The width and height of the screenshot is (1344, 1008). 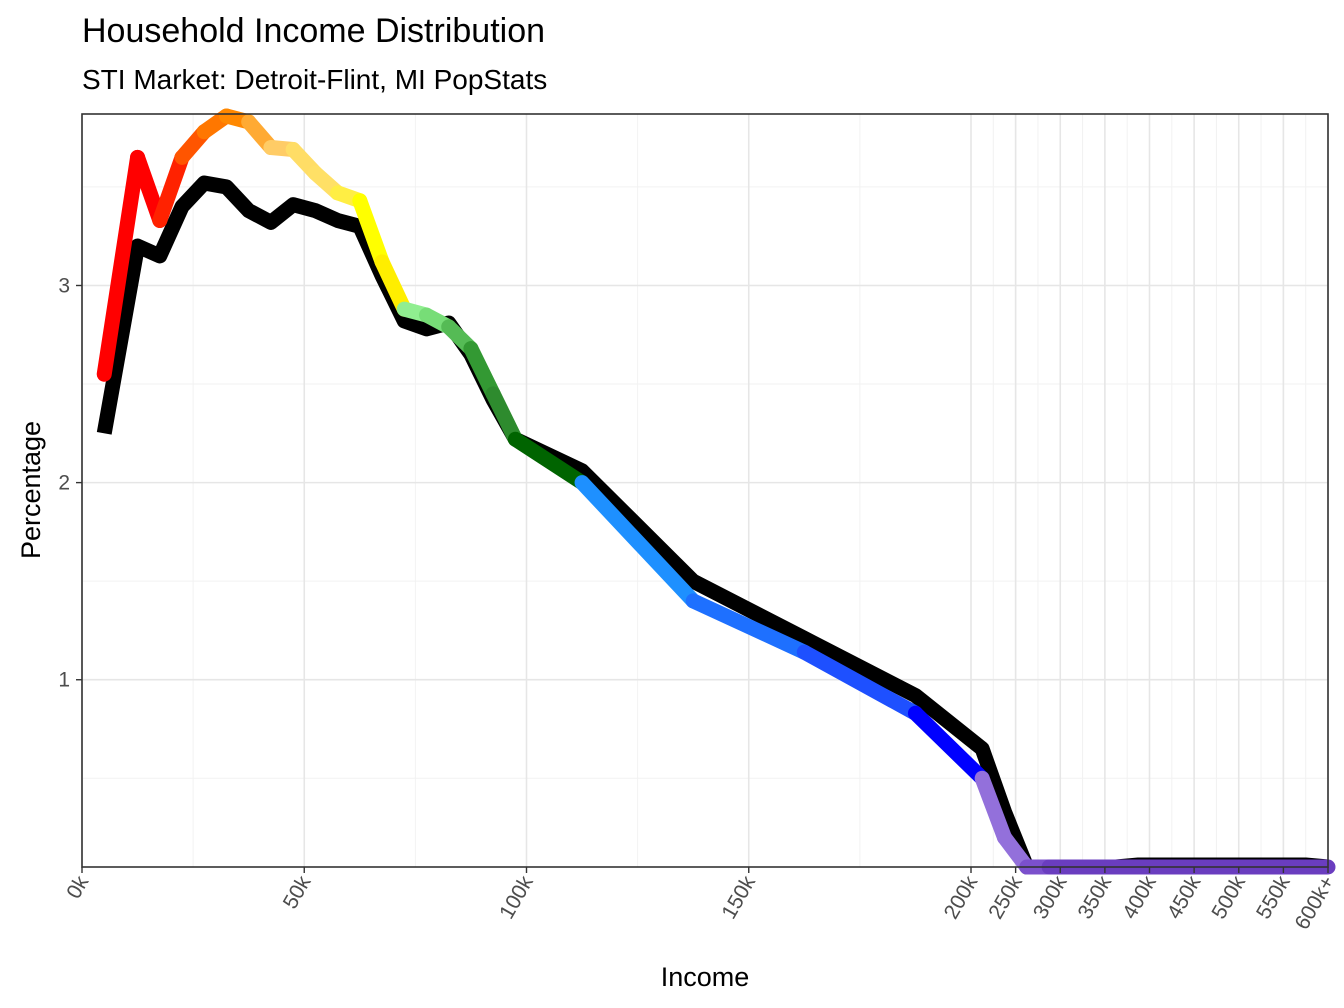 I want to click on x-tick-label: 200k, so click(x=961, y=897).